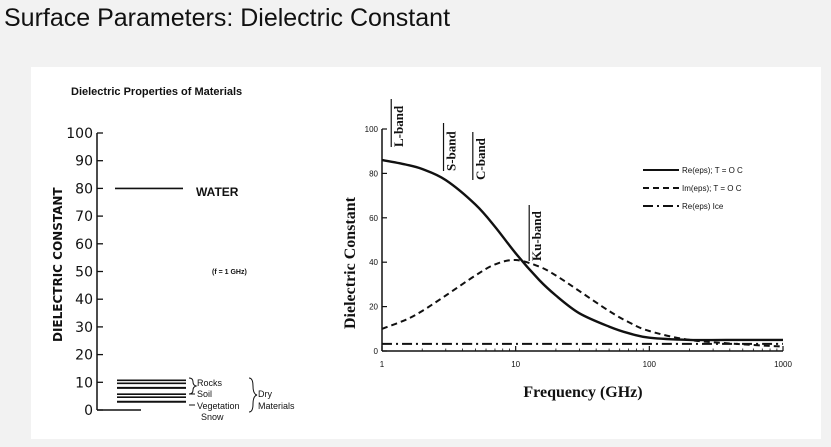 Image resolution: width=831 pixels, height=447 pixels. Describe the element at coordinates (712, 188) in the screenshot. I see `legend-label: Im(eps); T = O C` at that location.